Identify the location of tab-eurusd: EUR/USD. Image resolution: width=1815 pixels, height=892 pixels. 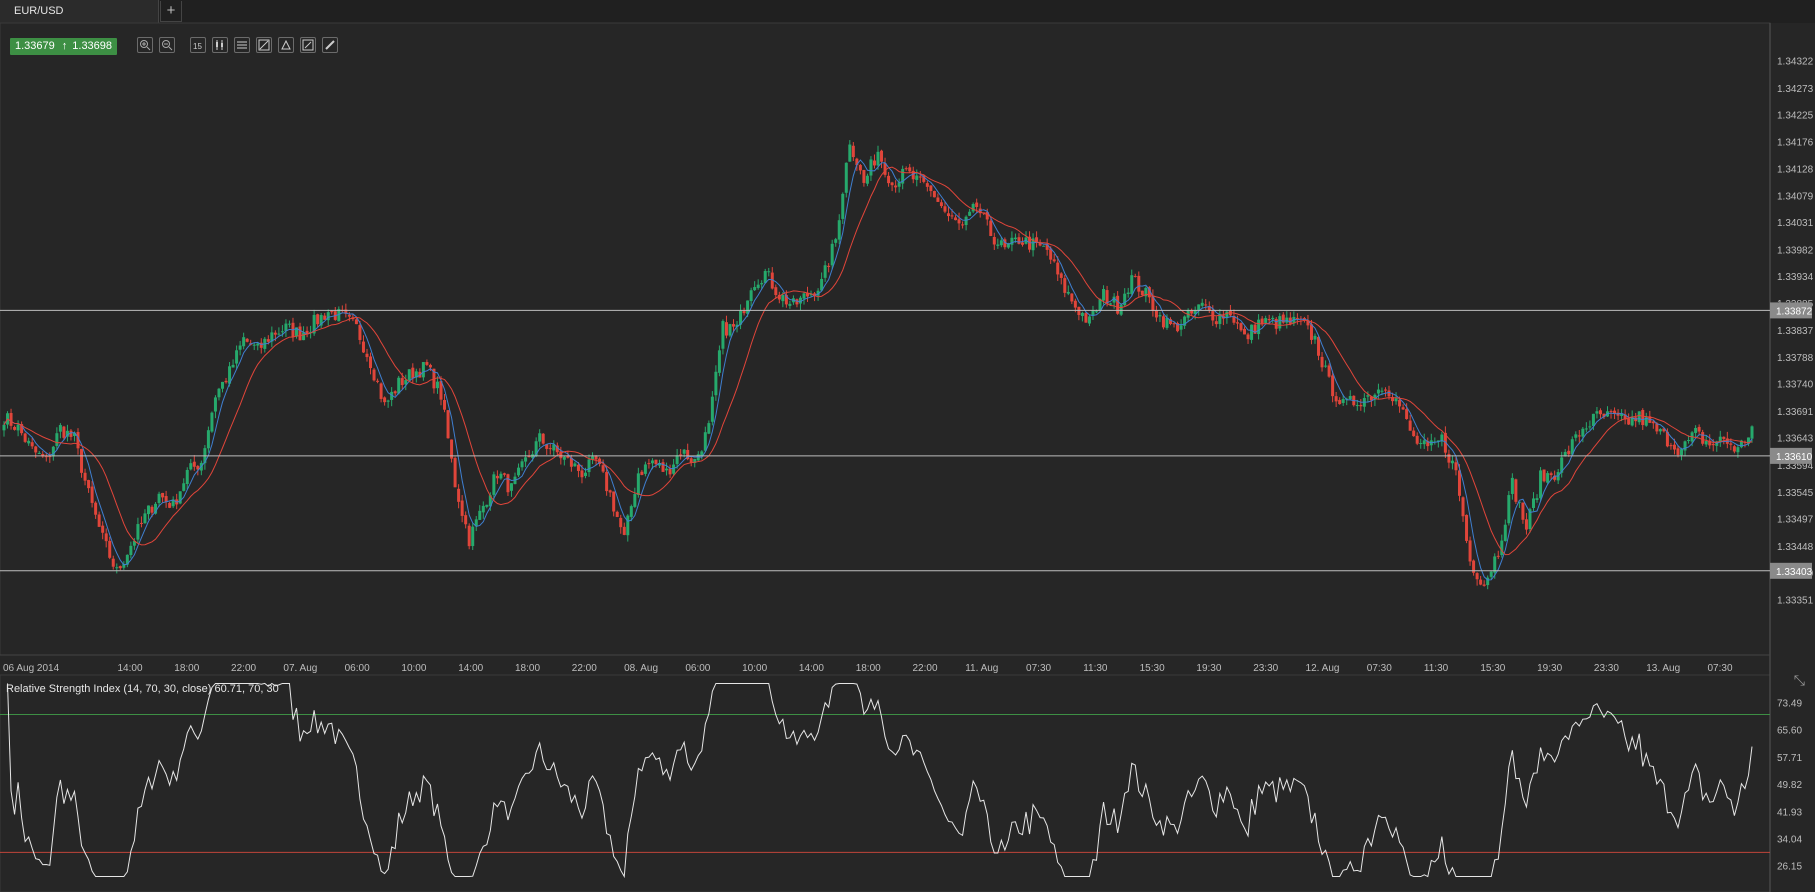
(79, 11).